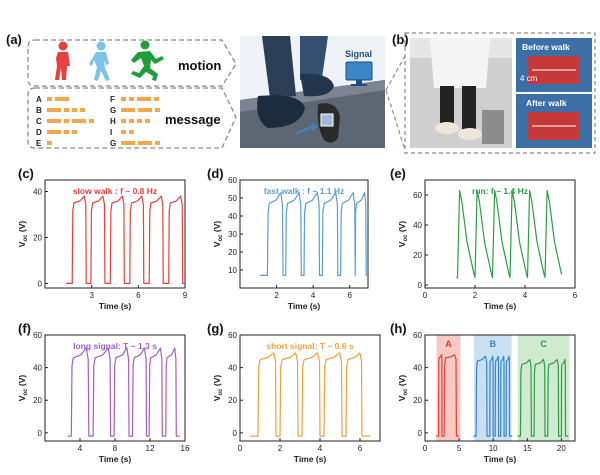 Image resolution: width=600 pixels, height=475 pixels. What do you see at coordinates (546, 103) in the screenshot?
I see `after-walk-label: After walk` at bounding box center [546, 103].